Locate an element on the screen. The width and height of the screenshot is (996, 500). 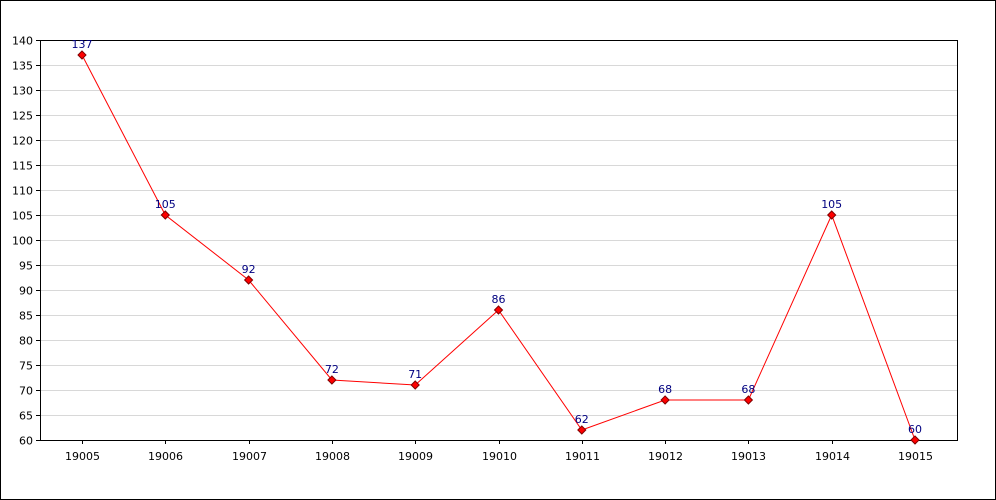
x-tick-label: 19009 is located at coordinates (415, 456).